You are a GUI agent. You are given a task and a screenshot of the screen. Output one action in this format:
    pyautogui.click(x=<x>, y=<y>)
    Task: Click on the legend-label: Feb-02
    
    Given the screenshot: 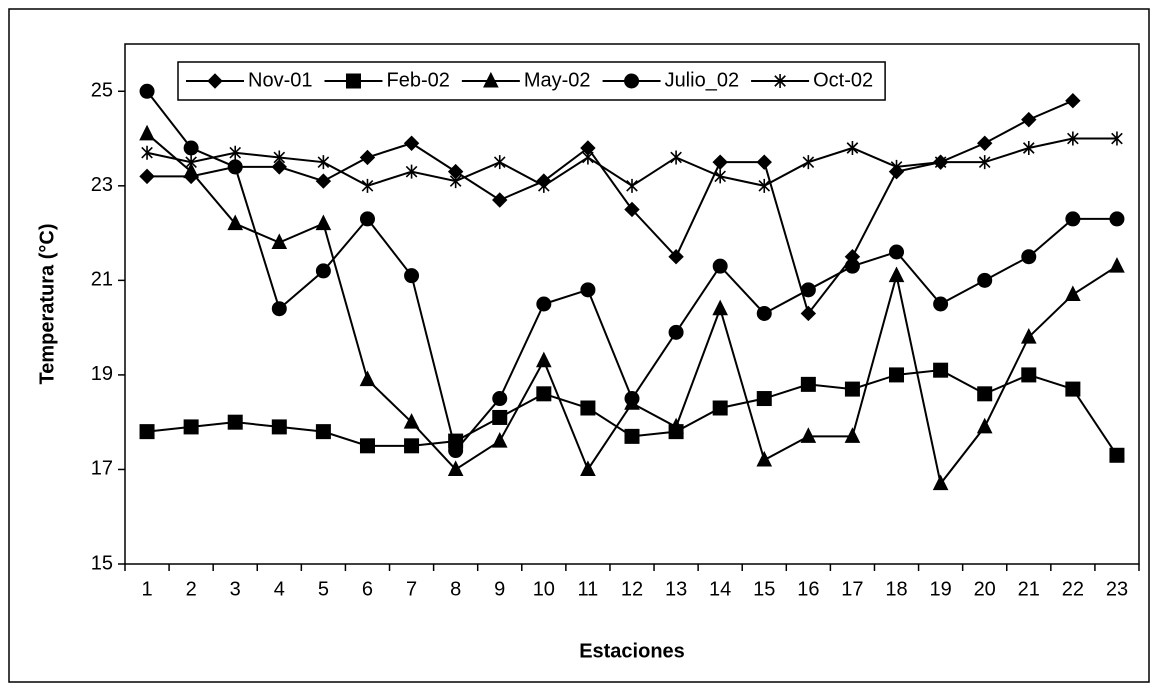 What is the action you would take?
    pyautogui.click(x=417, y=80)
    